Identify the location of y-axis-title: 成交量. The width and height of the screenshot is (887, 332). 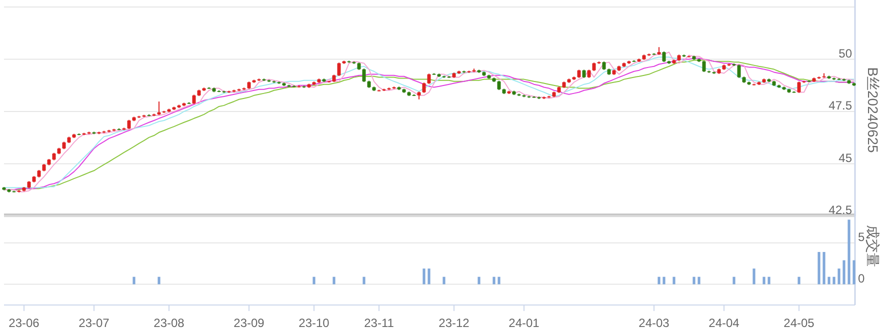
(873, 246).